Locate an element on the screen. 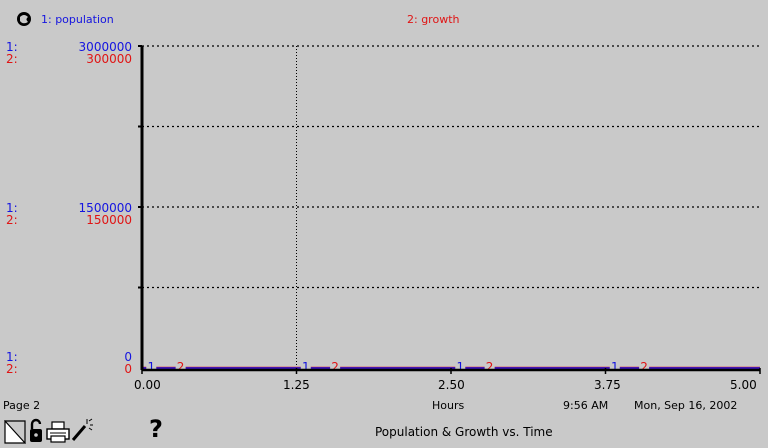 Image resolution: width=768 pixels, height=448 pixels. y-prefix-1-bottom: 1: is located at coordinates (12, 357).